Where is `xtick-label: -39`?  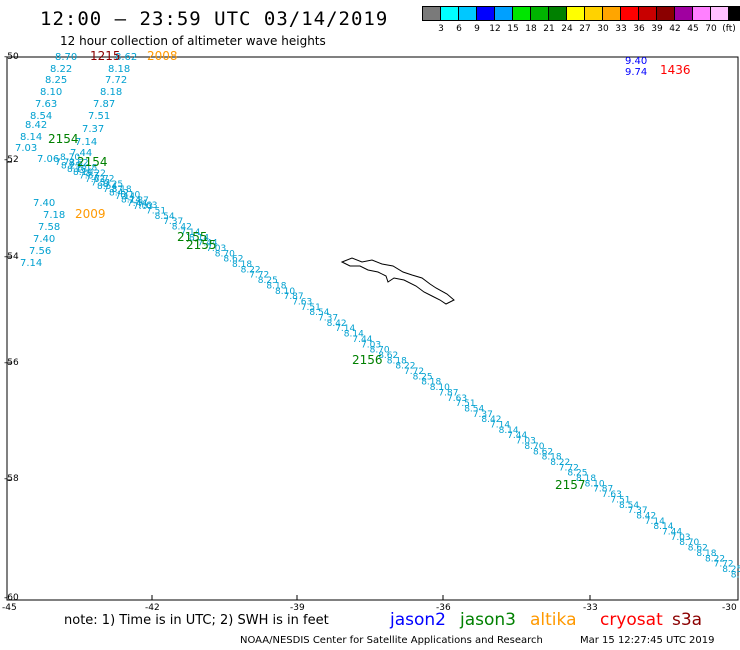 xtick-label: -39 is located at coordinates (297, 608).